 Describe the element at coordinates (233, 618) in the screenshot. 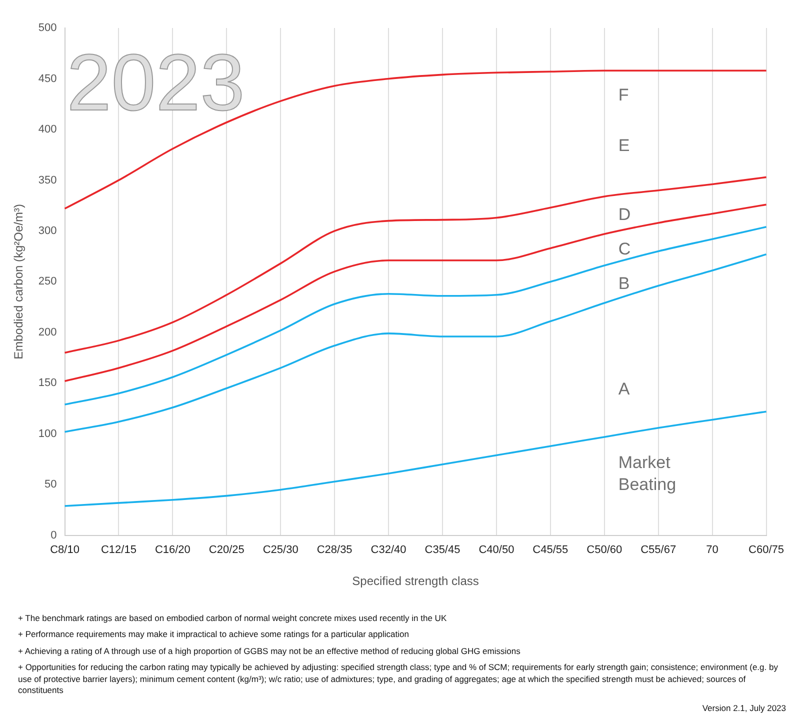

I see `text: + The benchmark ratings are based on embodied carbon of normal weight concrete mixes used recently in the UK` at that location.